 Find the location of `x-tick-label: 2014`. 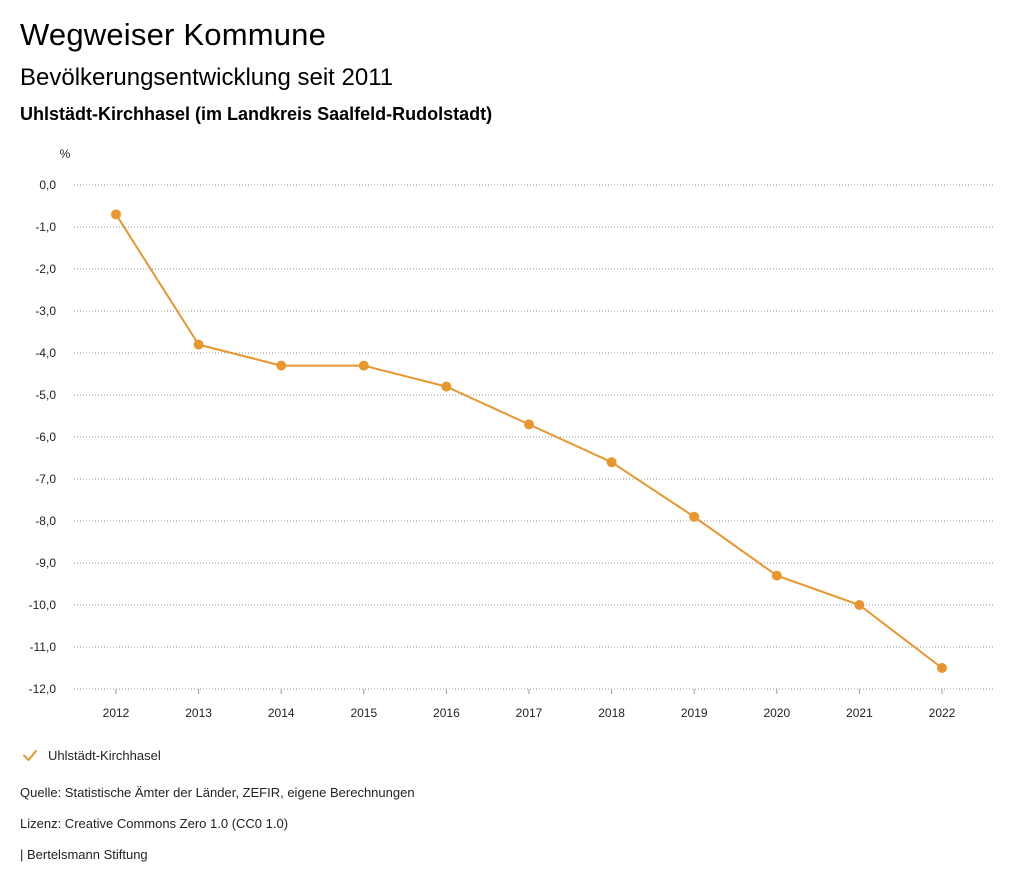

x-tick-label: 2014 is located at coordinates (281, 713).